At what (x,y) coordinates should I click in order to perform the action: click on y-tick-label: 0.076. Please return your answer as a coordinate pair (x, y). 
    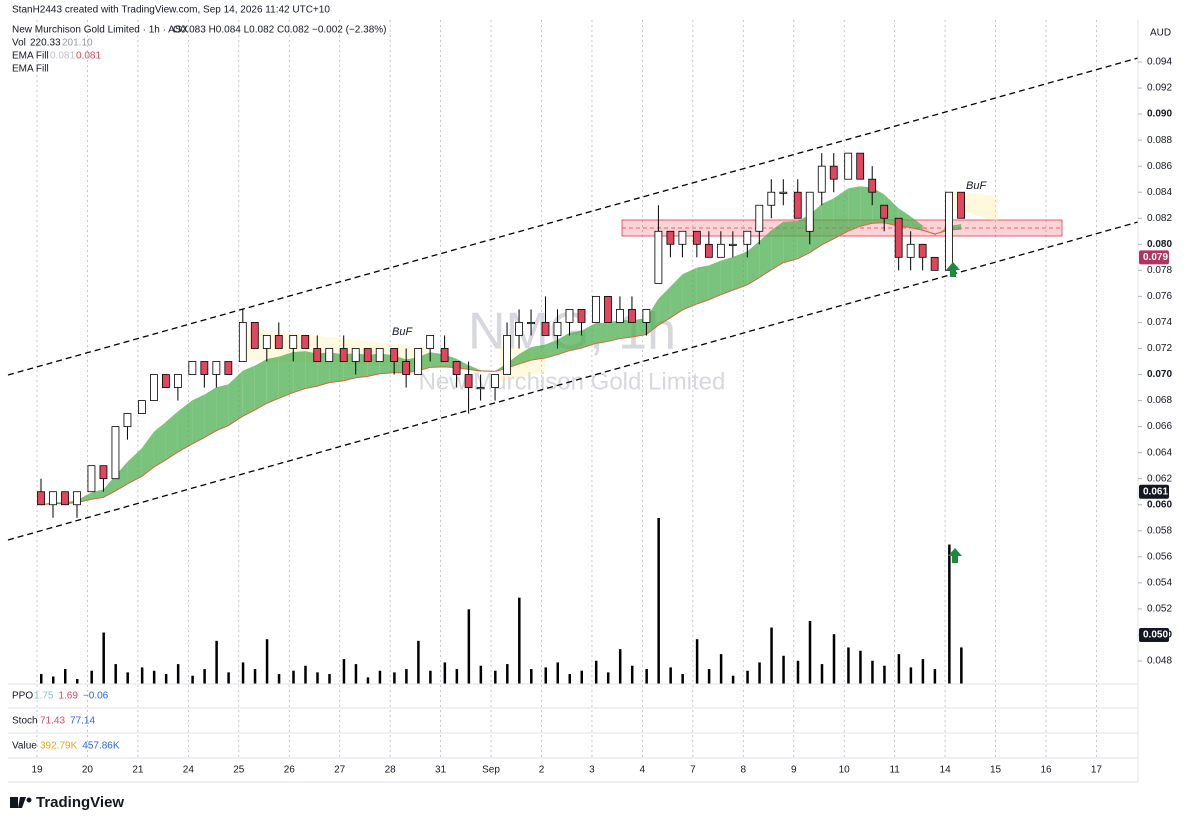
    Looking at the image, I should click on (1159, 296).